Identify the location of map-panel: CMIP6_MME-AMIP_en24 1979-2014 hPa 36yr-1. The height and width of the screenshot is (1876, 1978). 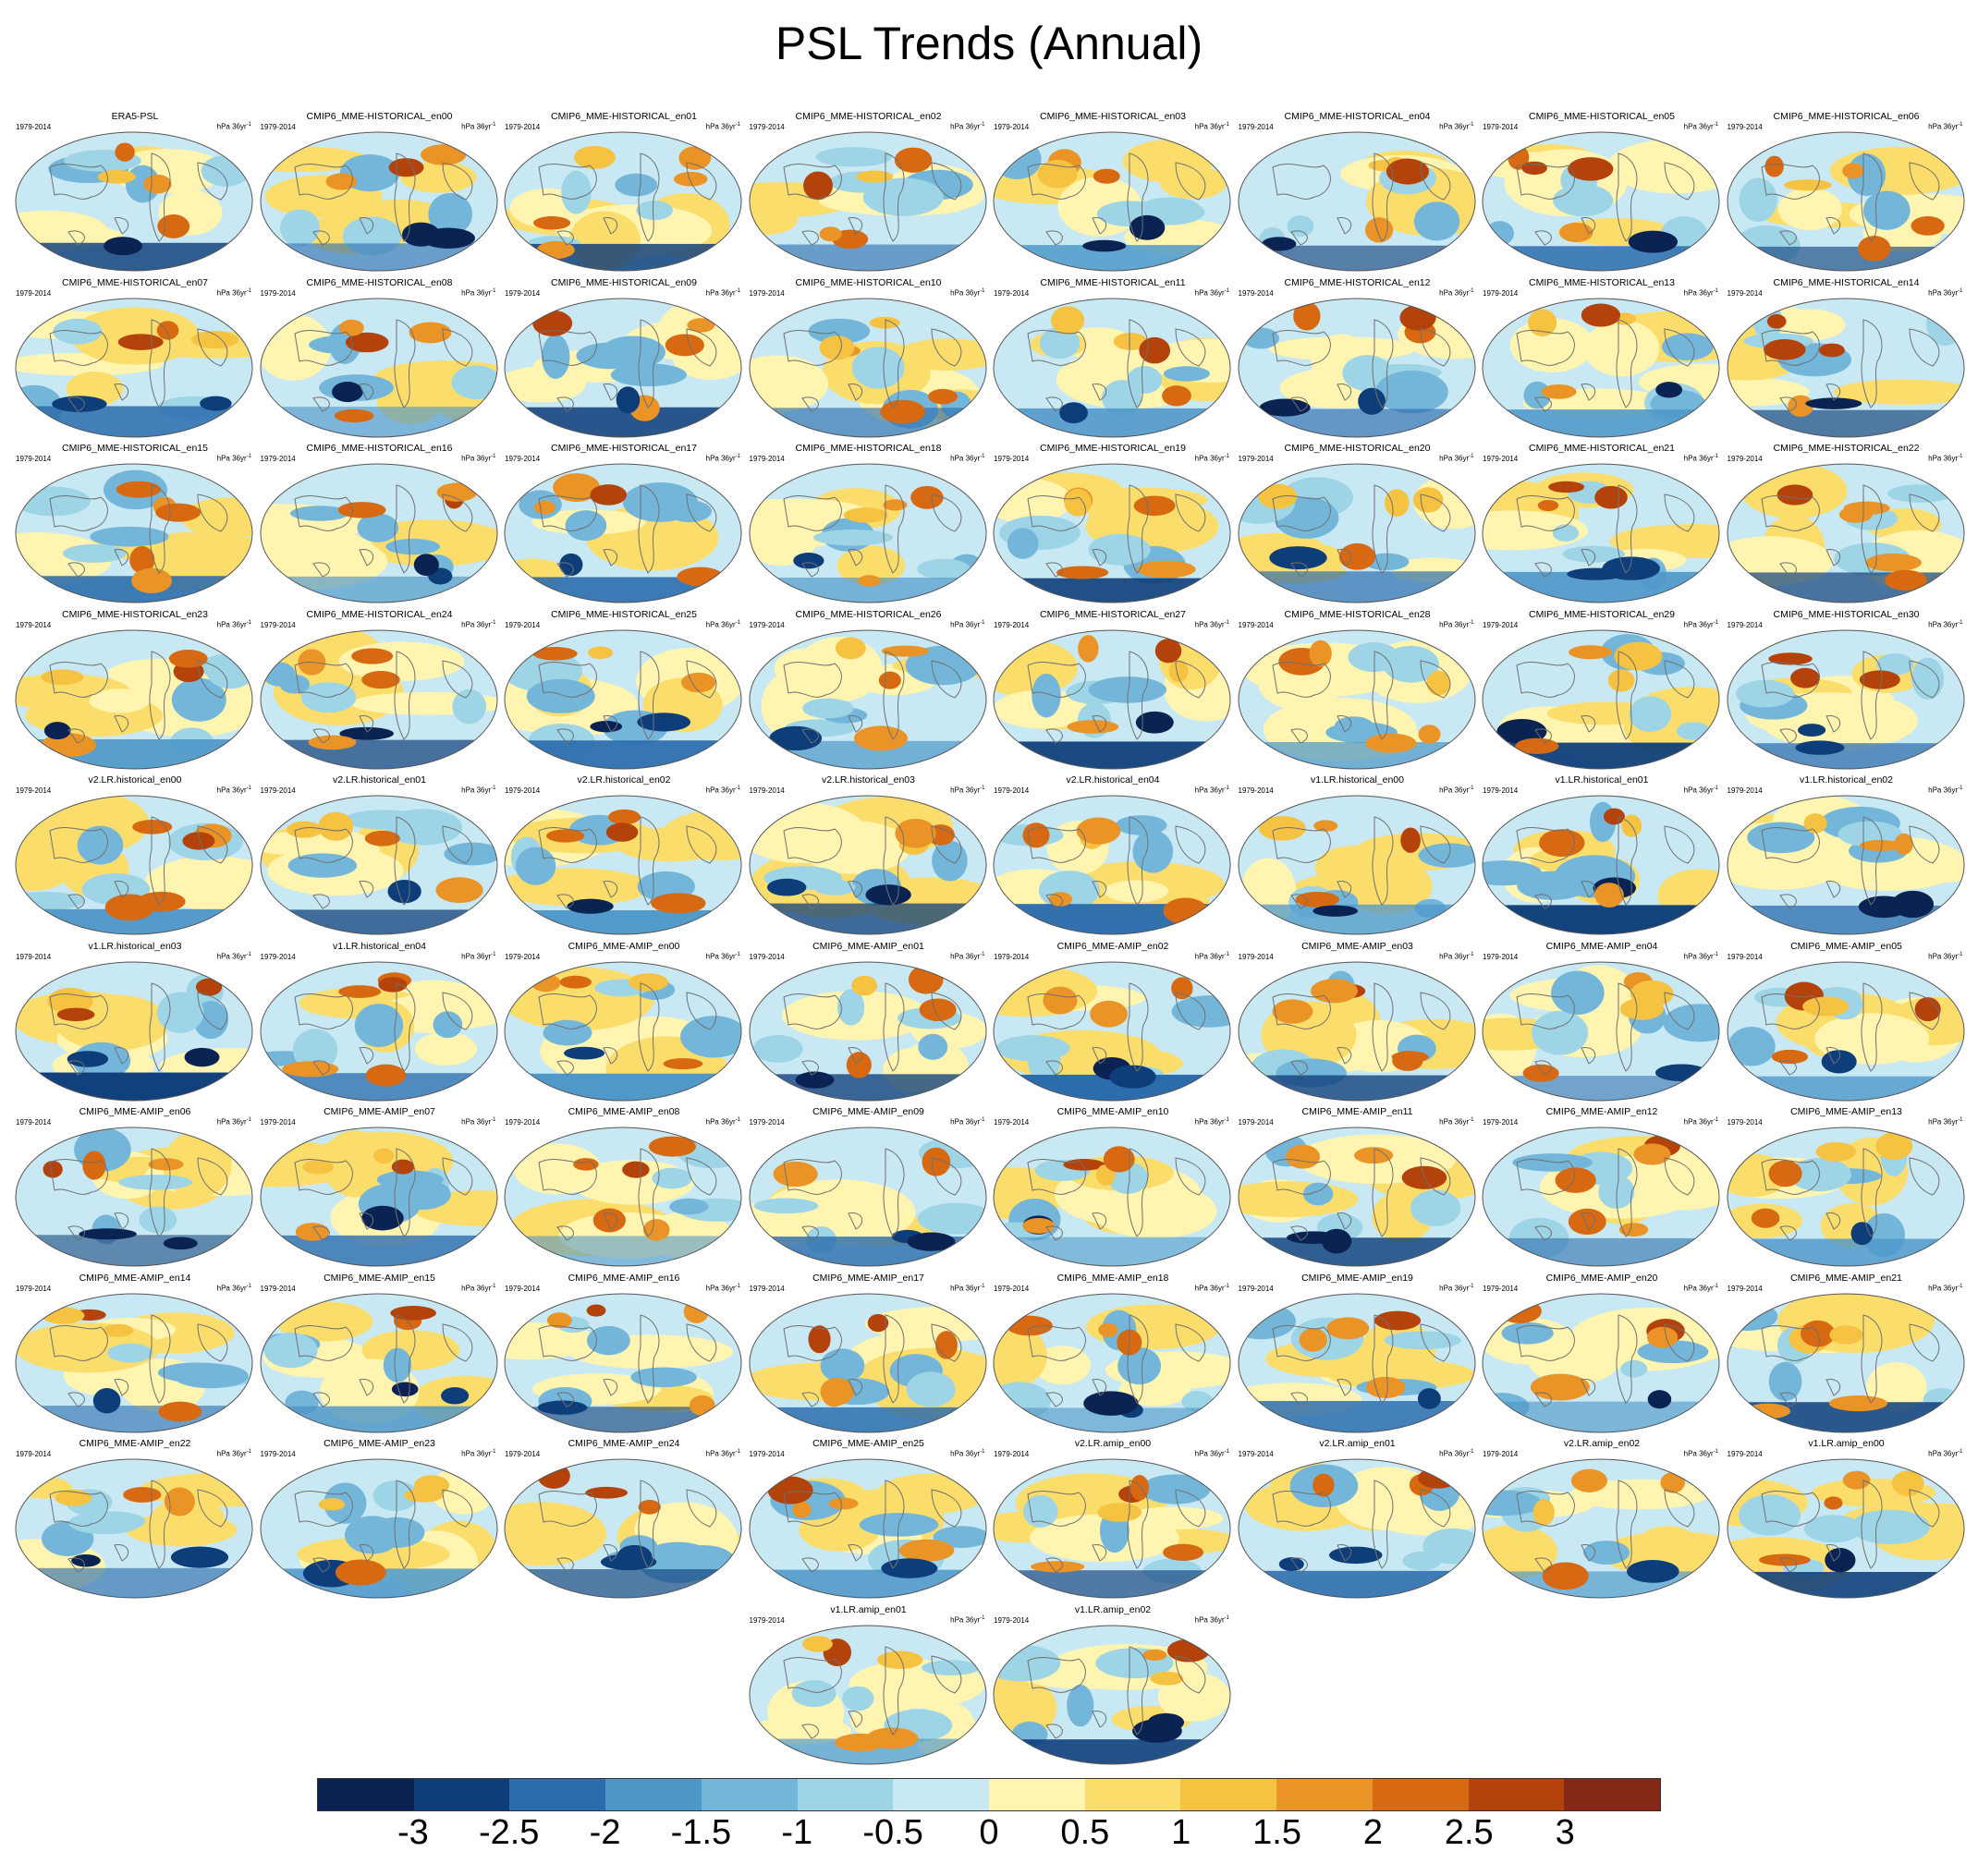
(624, 1519).